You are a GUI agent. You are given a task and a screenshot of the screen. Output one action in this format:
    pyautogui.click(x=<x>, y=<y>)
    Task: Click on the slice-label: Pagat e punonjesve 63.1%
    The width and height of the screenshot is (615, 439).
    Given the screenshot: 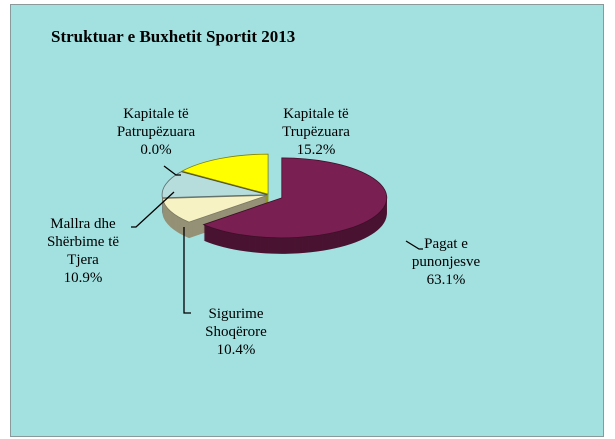 What is the action you would take?
    pyautogui.click(x=446, y=262)
    